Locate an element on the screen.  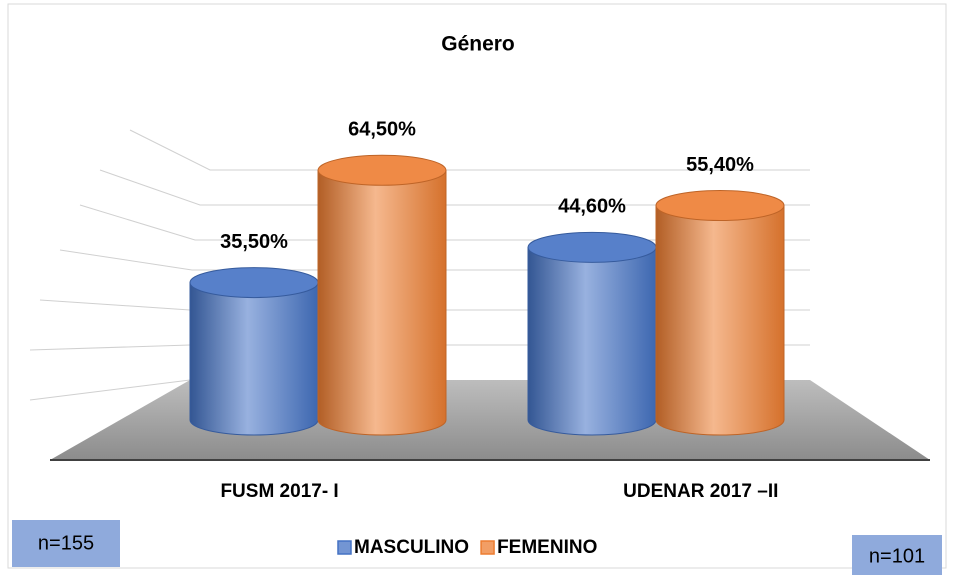
annotation: n=155 is located at coordinates (66, 543).